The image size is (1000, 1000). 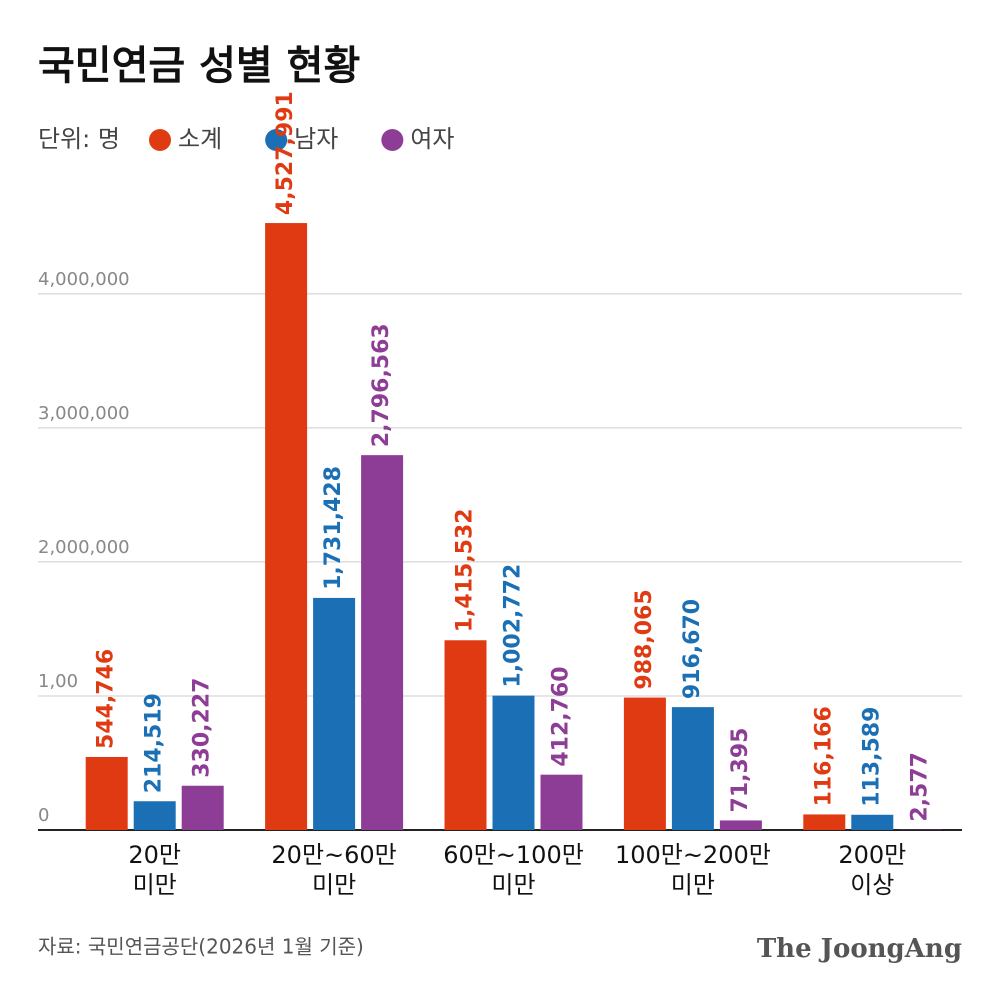 What do you see at coordinates (154, 870) in the screenshot?
I see `x-tick-label: 20만 미만` at bounding box center [154, 870].